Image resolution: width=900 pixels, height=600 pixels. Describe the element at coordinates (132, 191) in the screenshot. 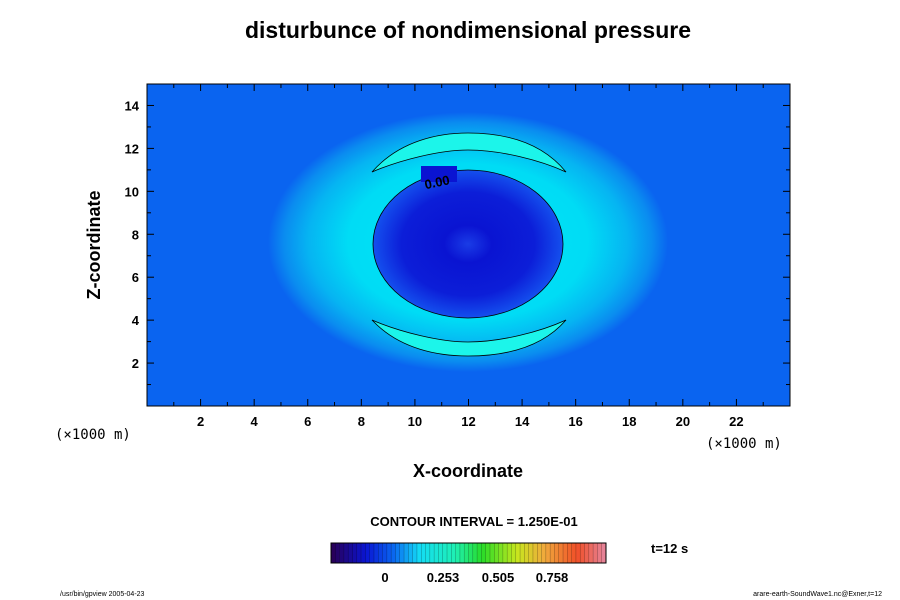

I see `y-tick-label: 10` at that location.